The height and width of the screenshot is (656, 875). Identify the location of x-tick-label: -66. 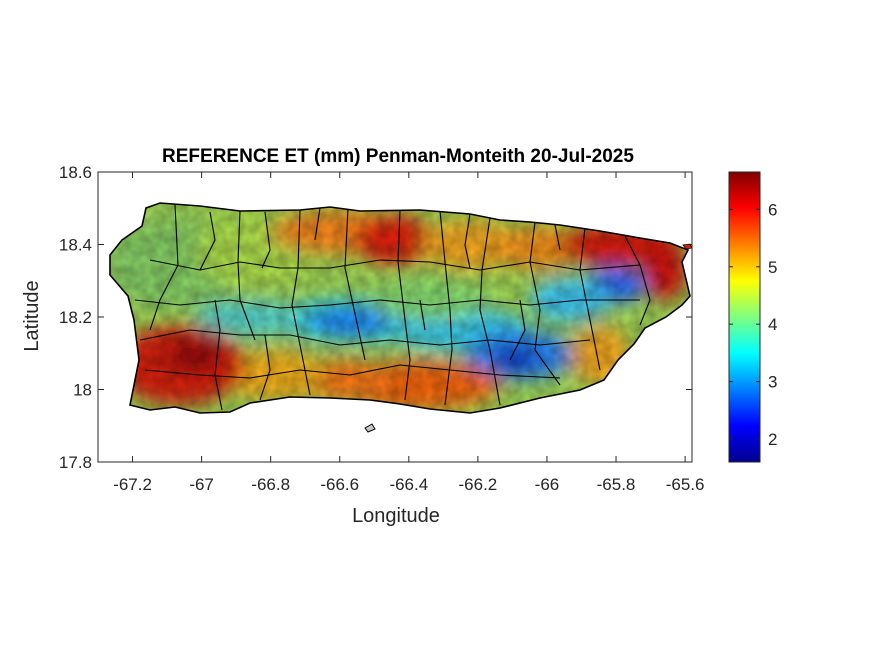
(547, 484).